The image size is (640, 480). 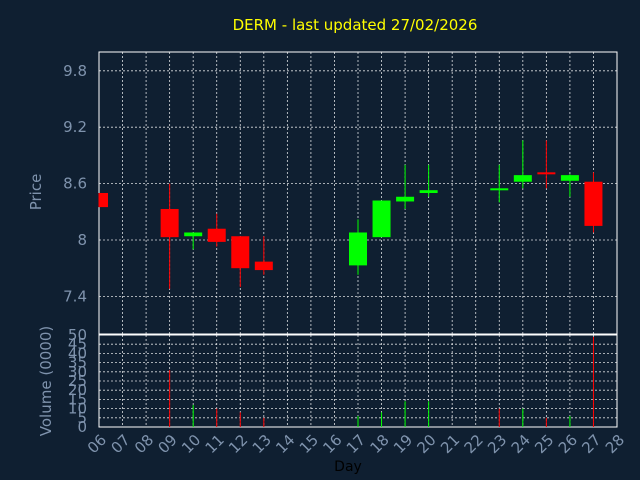 I want to click on price-tick-label: 9.2, so click(x=75, y=127).